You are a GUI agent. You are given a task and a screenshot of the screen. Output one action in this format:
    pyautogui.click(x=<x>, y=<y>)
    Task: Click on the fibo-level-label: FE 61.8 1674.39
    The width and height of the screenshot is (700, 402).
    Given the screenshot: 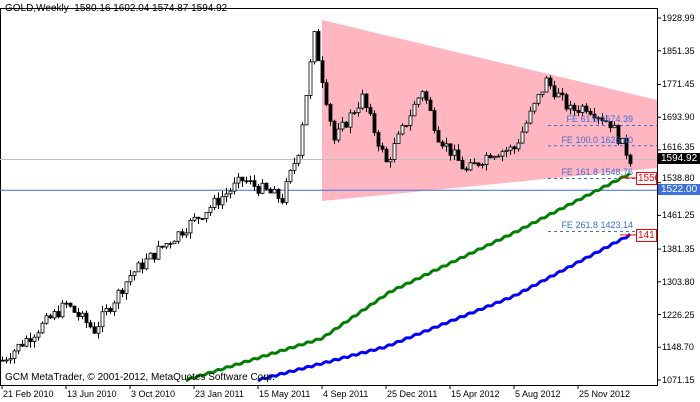 What is the action you would take?
    pyautogui.click(x=599, y=119)
    